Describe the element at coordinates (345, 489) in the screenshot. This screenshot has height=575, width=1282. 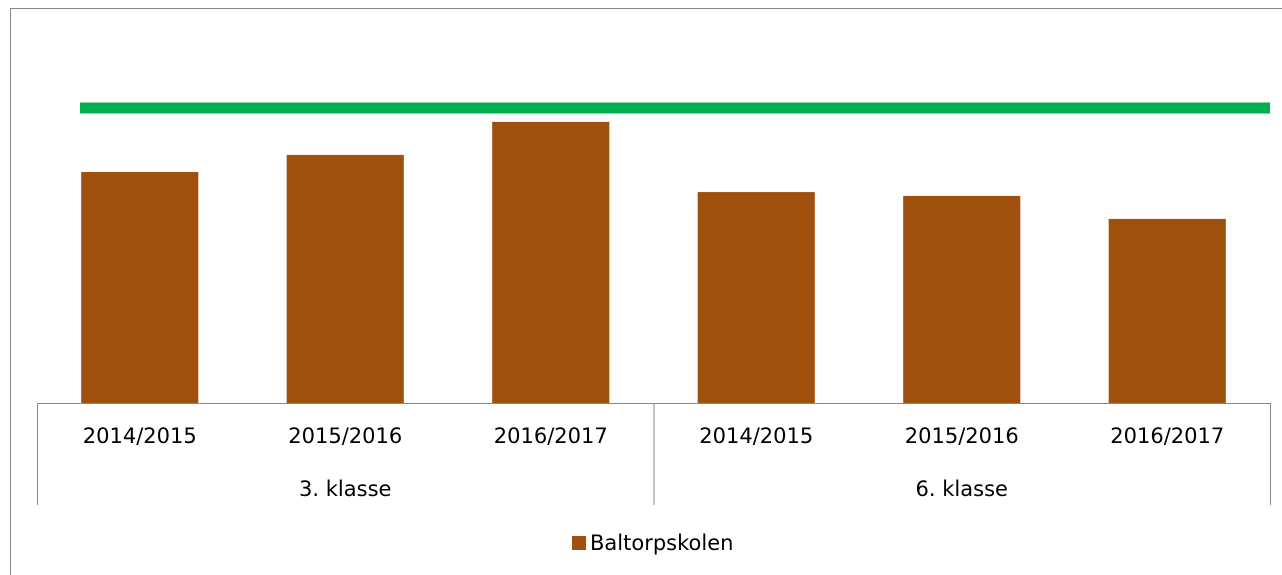
I see `group-label: 3. klasse` at that location.